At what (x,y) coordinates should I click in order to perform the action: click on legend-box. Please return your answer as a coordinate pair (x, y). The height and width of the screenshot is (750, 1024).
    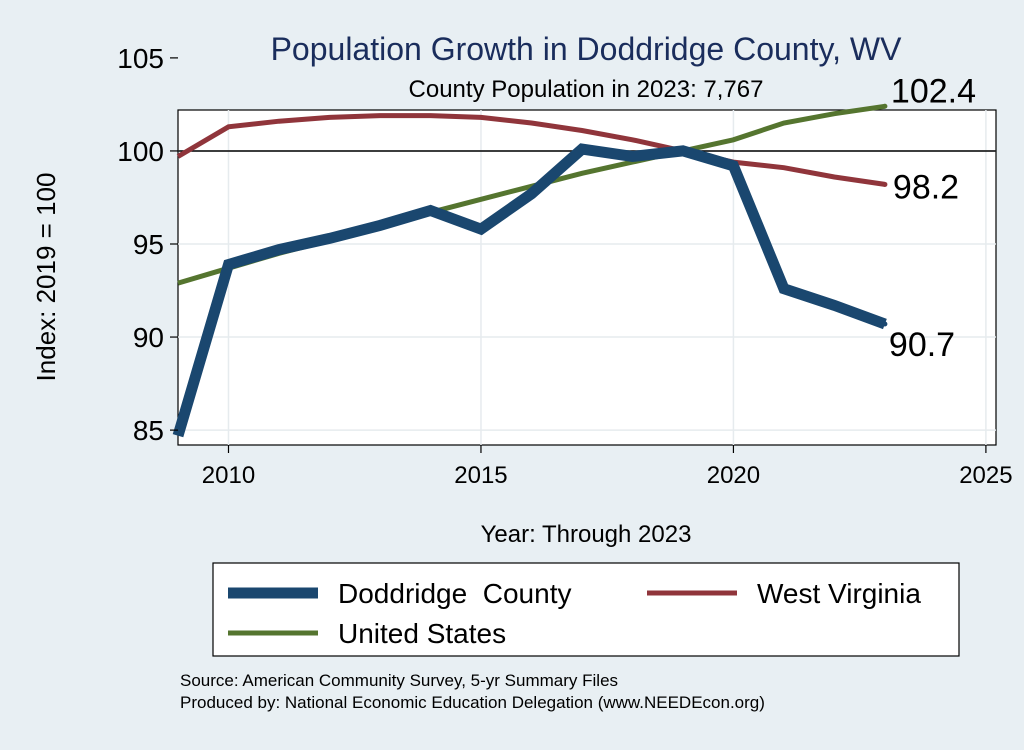
    Looking at the image, I should click on (586, 609).